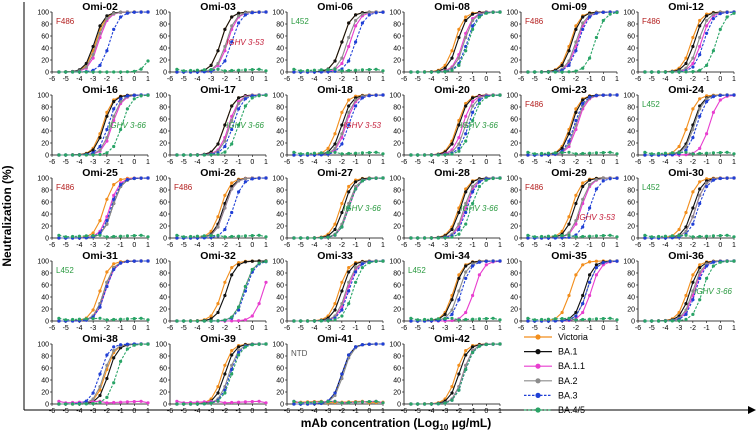 The image size is (756, 432). I want to click on panel-title: Omi-41, so click(335, 339).